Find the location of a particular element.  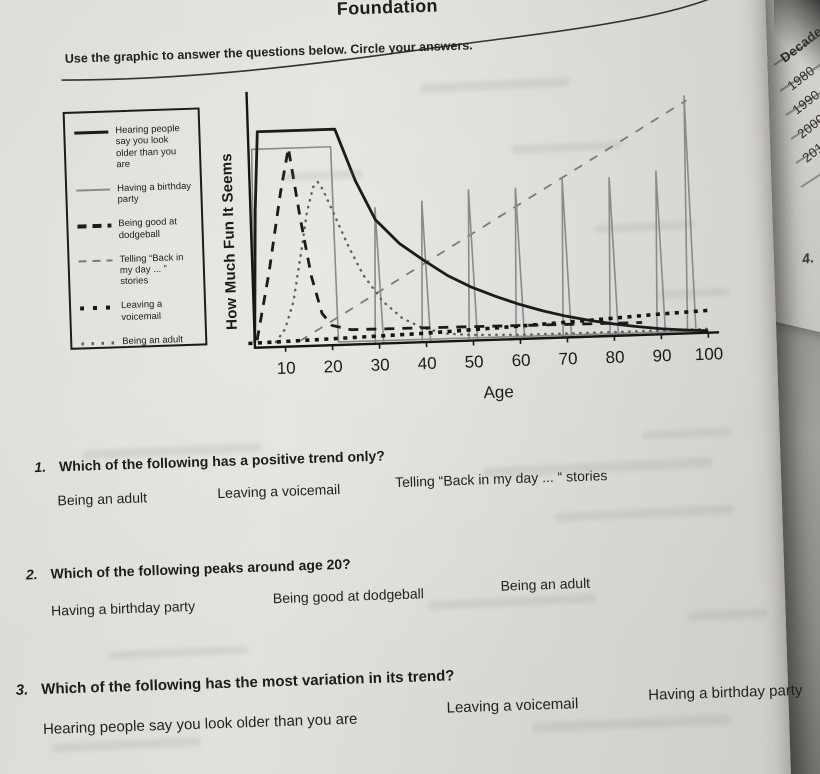

series-being-an-adult is located at coordinates (492, 262).